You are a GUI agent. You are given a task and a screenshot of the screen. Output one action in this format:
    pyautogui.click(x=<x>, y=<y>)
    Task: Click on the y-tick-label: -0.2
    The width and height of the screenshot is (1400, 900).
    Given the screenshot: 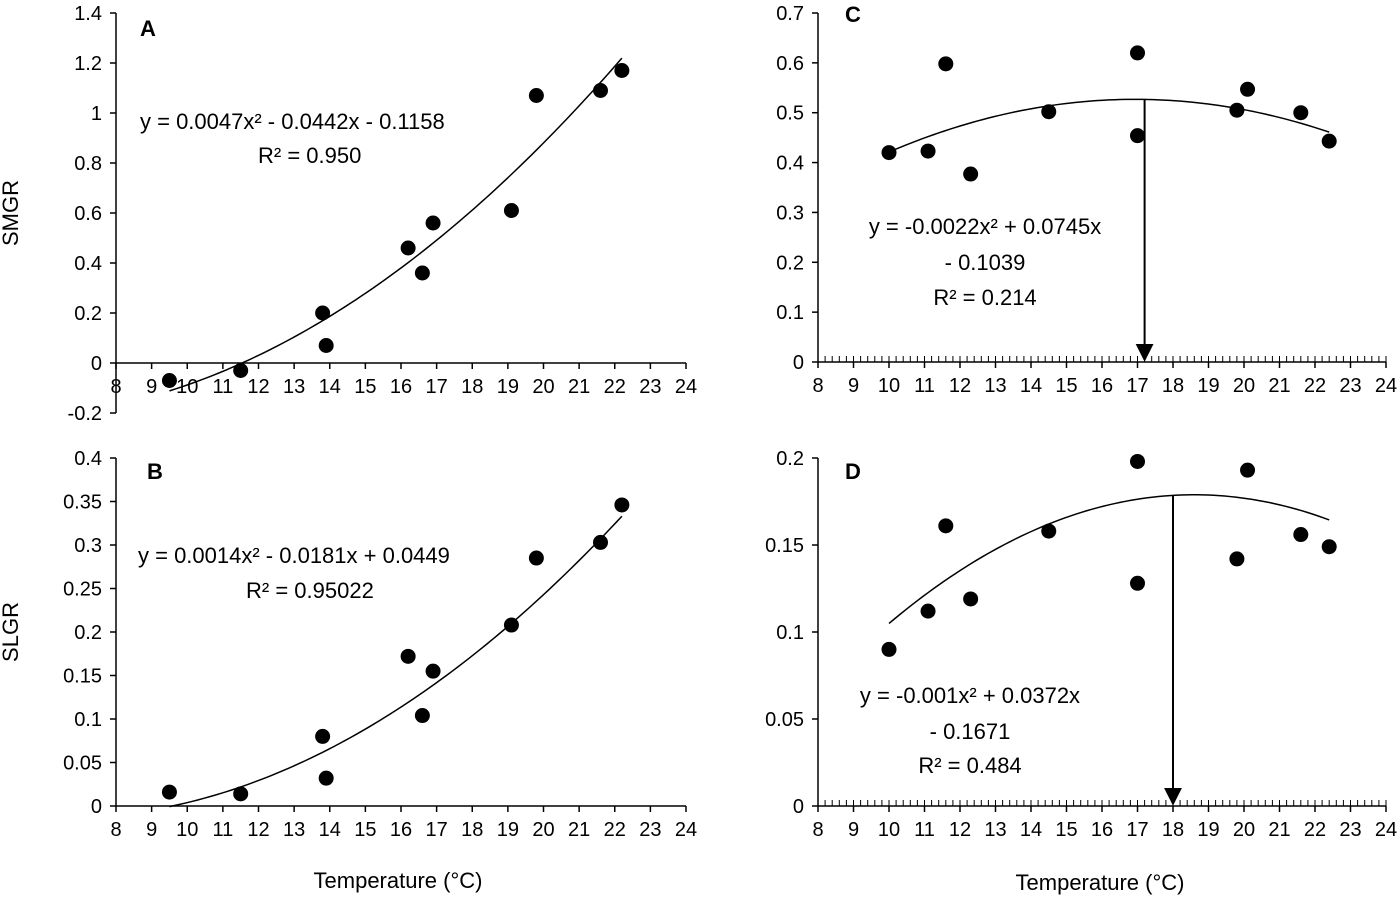 What is the action you would take?
    pyautogui.click(x=85, y=414)
    